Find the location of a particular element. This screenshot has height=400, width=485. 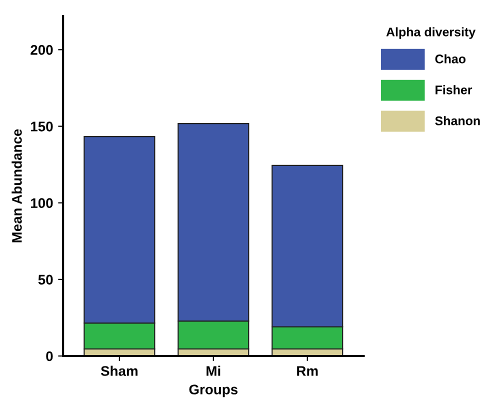

x-tick-label: Mi is located at coordinates (213, 371).